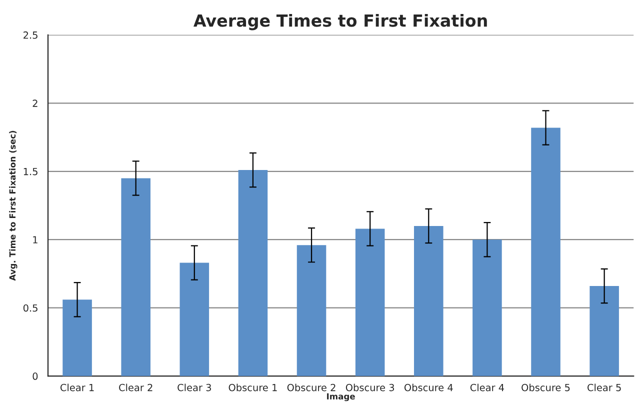 Image resolution: width=640 pixels, height=411 pixels. Describe the element at coordinates (604, 388) in the screenshot. I see `x-tick-label: Clear 5` at that location.